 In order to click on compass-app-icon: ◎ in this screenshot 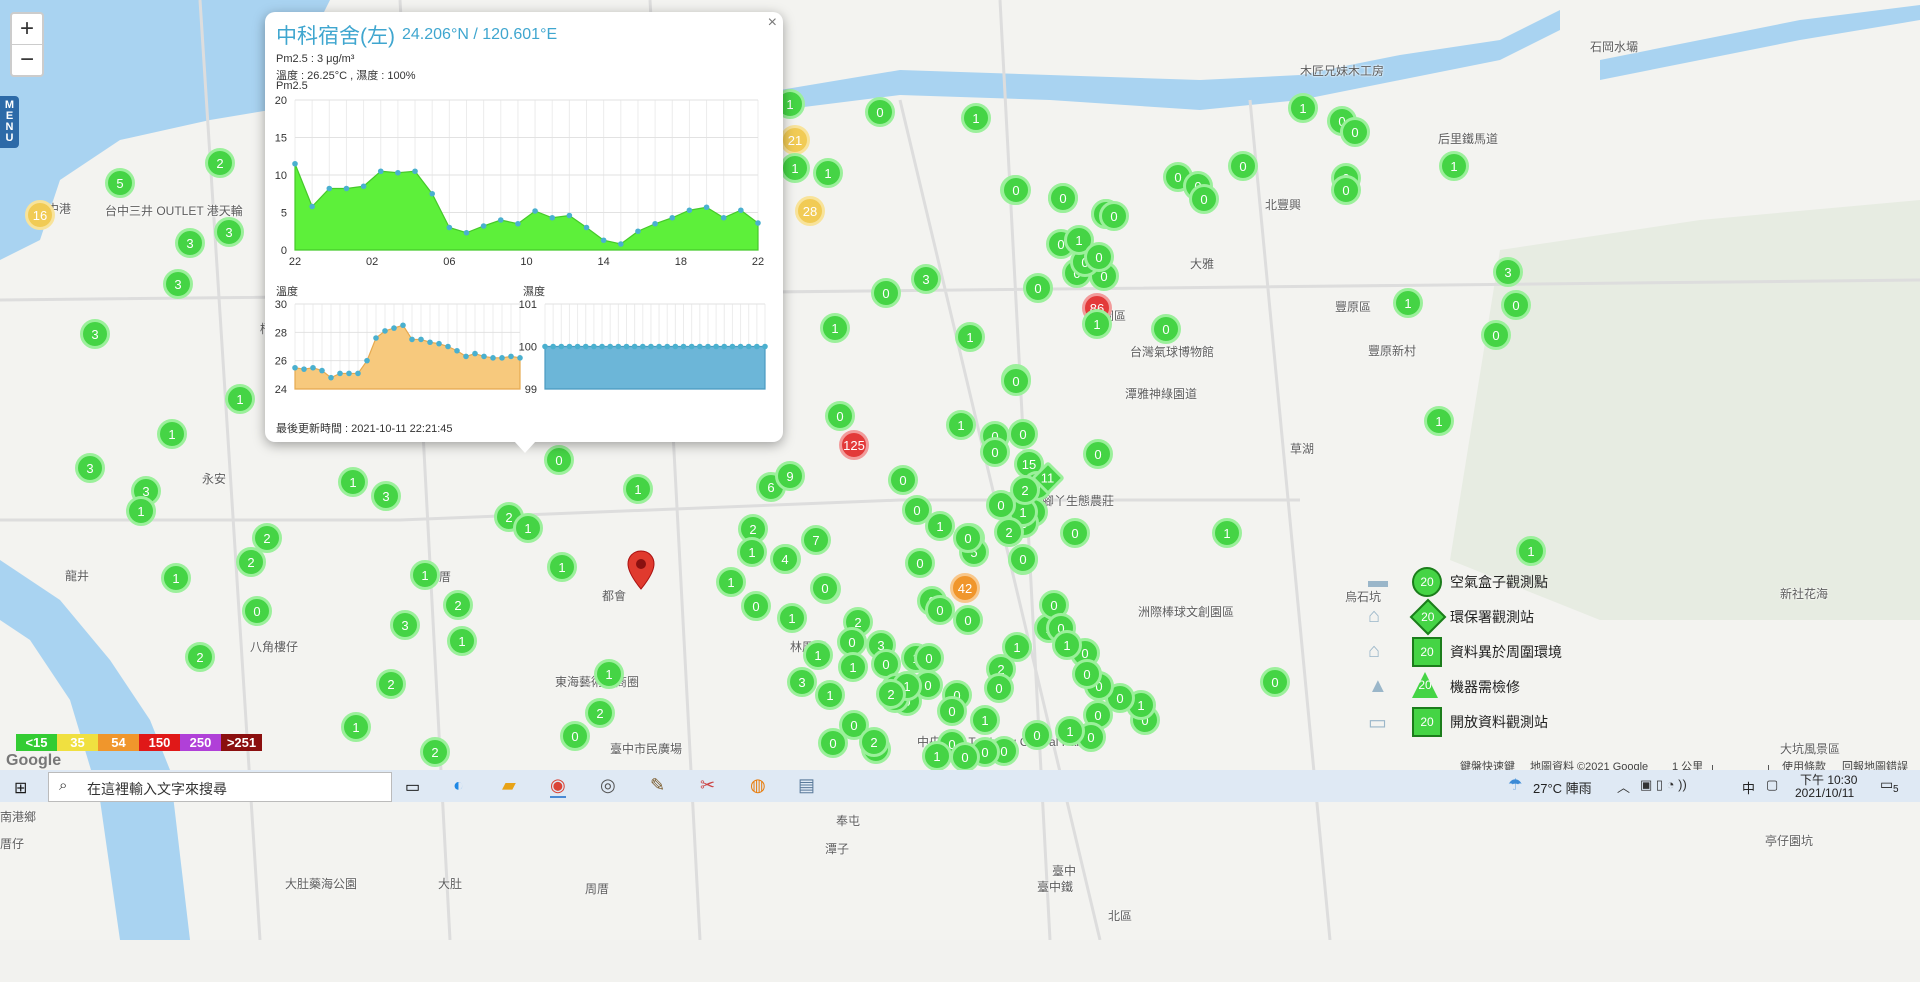, I will do `click(608, 785)`.